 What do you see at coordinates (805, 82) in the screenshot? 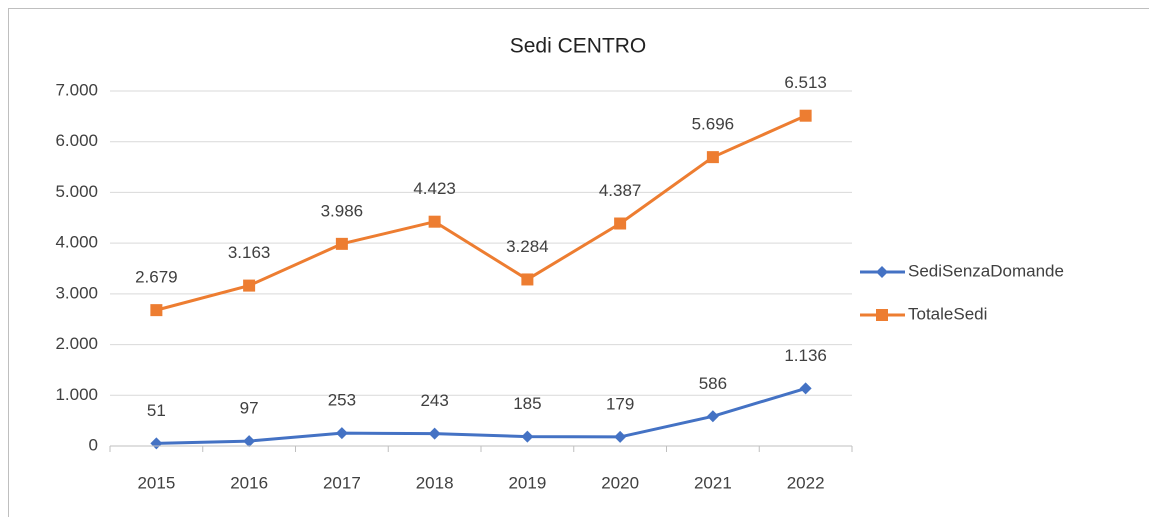
I see `data-label: 6.513` at bounding box center [805, 82].